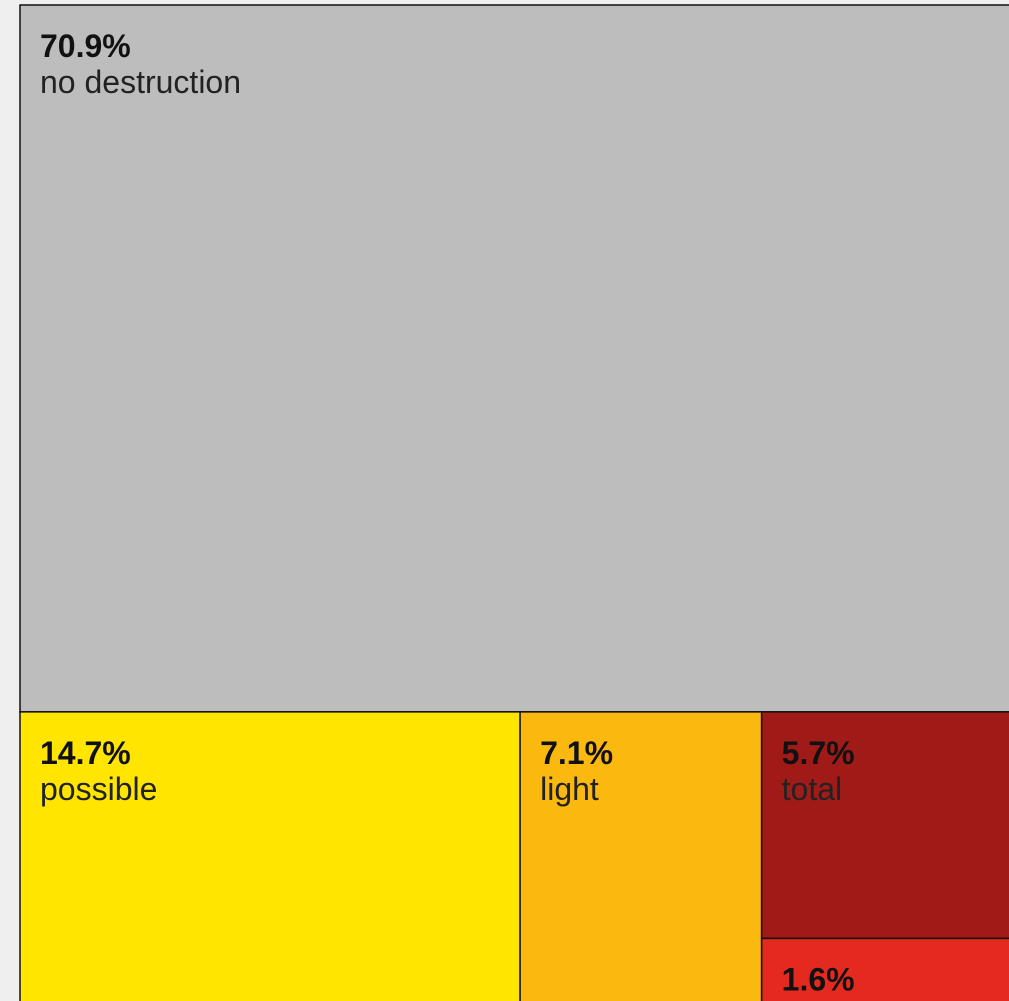  I want to click on category-label: no destruction, so click(140, 82).